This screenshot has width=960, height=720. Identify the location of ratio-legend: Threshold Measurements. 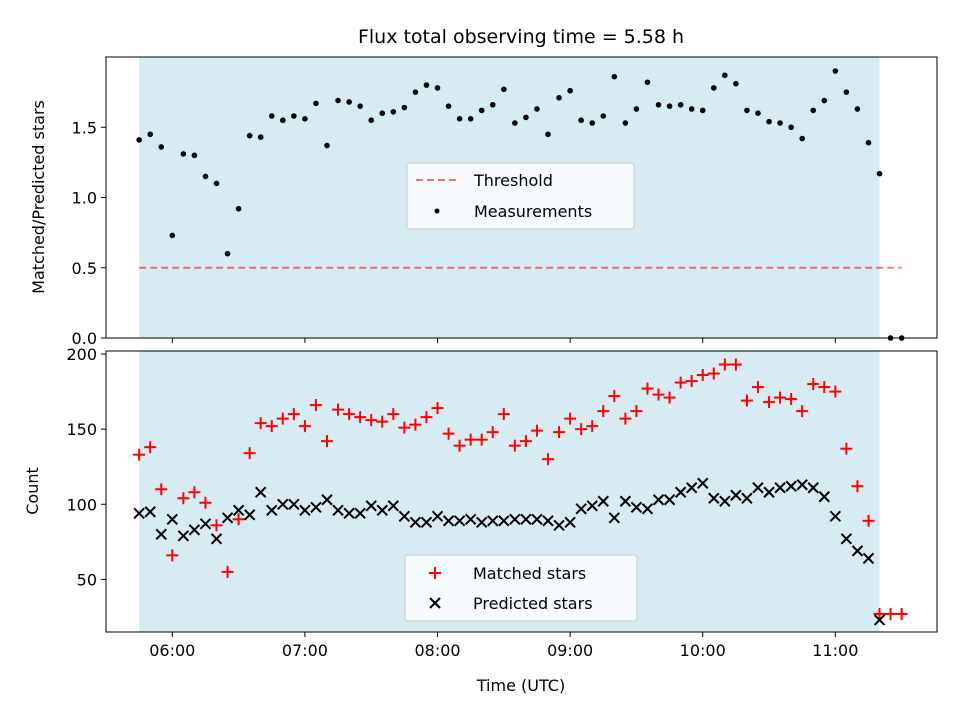
(520, 196).